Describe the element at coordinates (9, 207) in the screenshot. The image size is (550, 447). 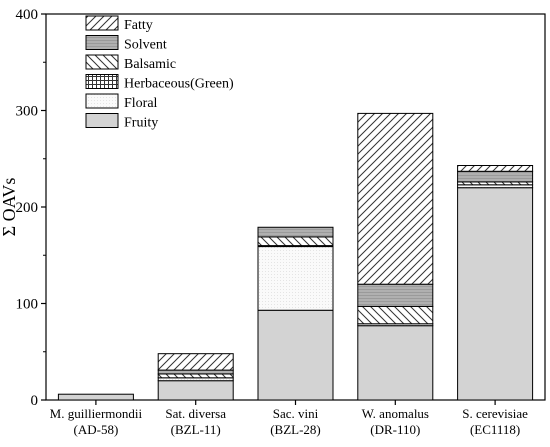
I see `y-axis-label: Σ OAVs` at that location.